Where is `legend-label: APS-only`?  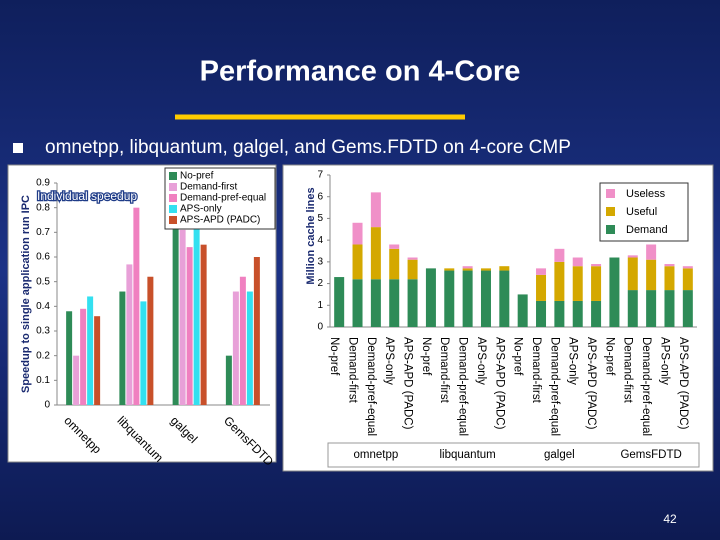
legend-label: APS-only is located at coordinates (201, 209).